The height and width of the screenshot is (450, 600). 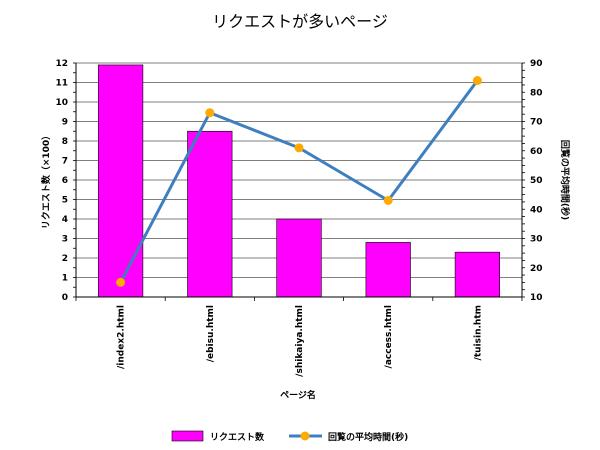 I want to click on left-tick-label: 3, so click(x=65, y=240).